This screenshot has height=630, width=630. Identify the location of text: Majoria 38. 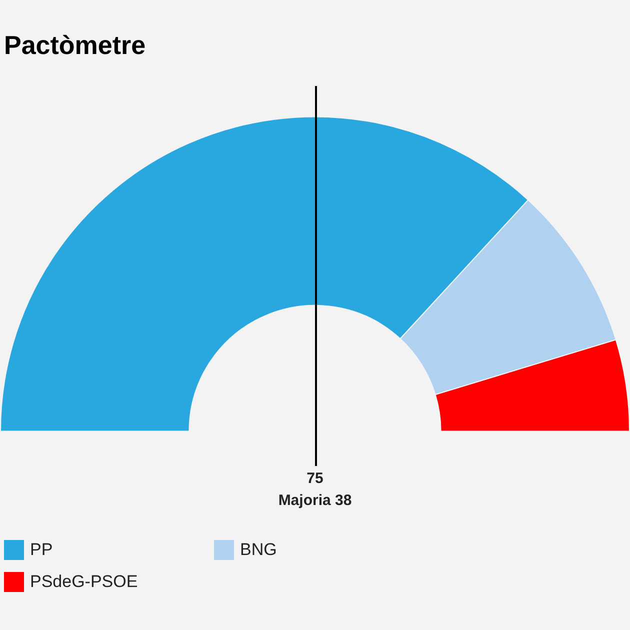
(315, 500).